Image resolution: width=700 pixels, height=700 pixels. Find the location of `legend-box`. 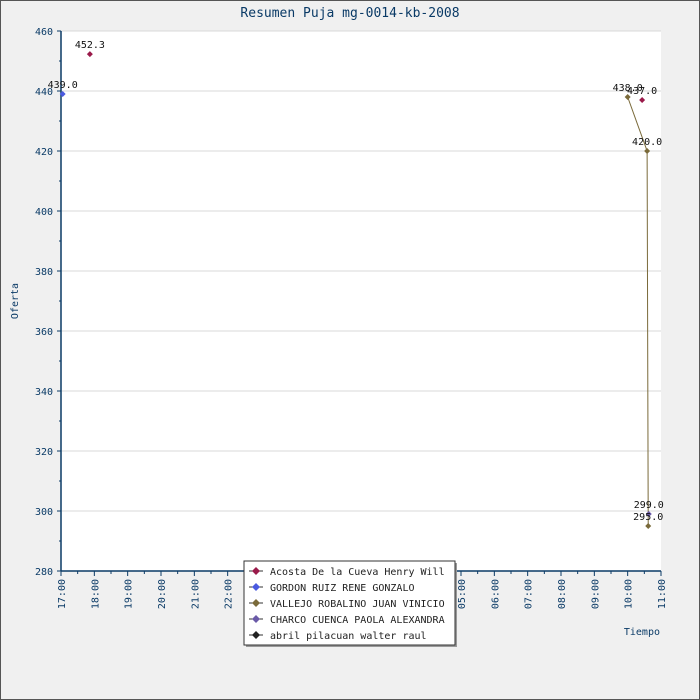

legend-box is located at coordinates (349, 603).